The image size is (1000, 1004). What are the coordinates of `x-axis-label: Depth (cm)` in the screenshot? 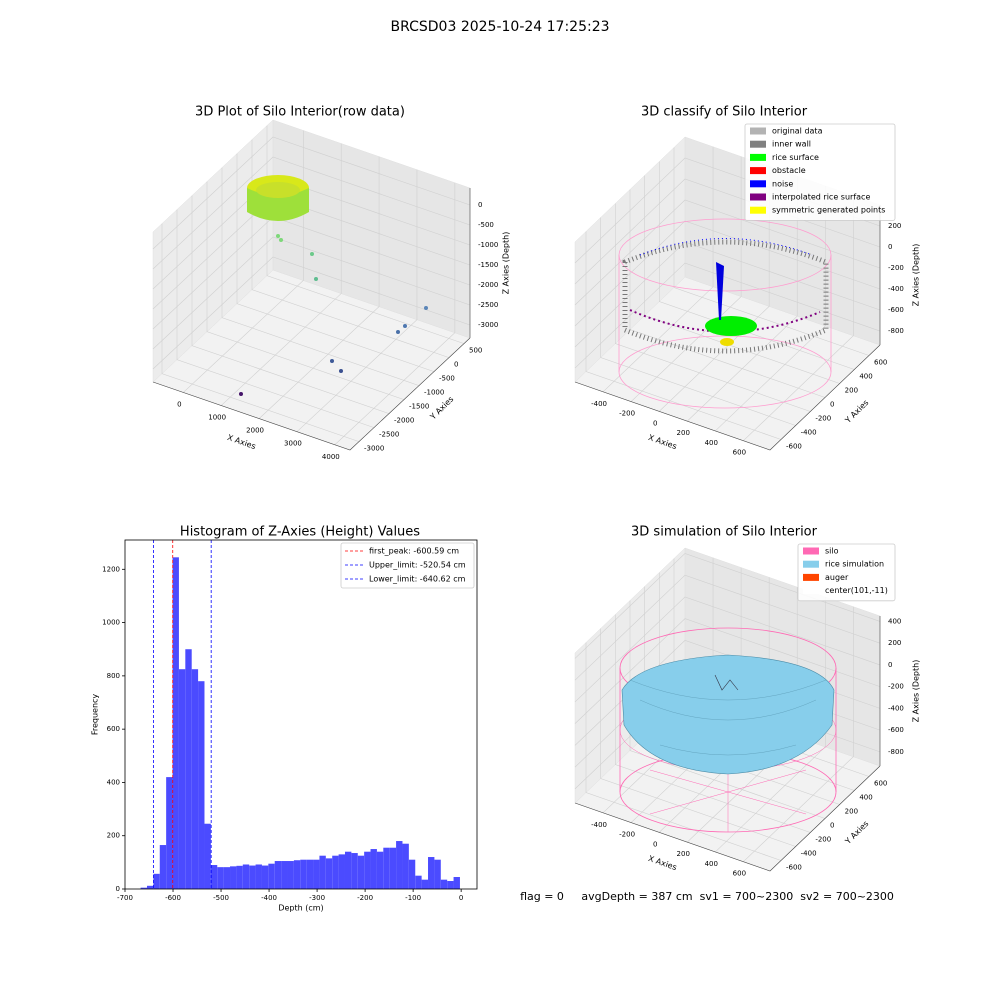 It's located at (300, 908).